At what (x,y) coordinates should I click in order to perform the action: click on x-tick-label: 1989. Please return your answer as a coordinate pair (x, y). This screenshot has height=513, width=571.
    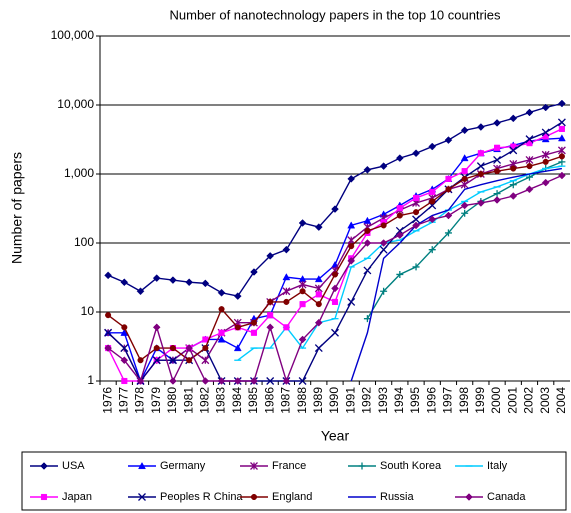
    Looking at the image, I should click on (318, 400).